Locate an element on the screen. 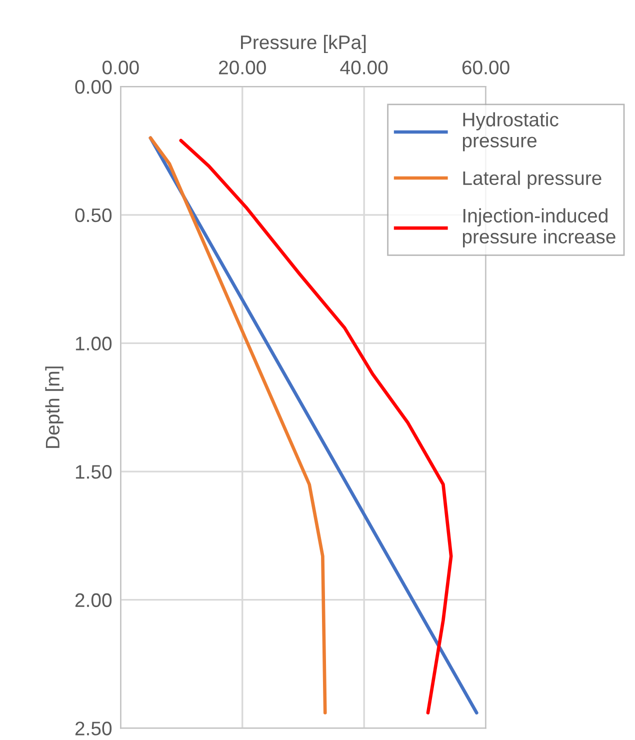 The width and height of the screenshot is (635, 740). y-tick-label: 2.00 is located at coordinates (93, 600).